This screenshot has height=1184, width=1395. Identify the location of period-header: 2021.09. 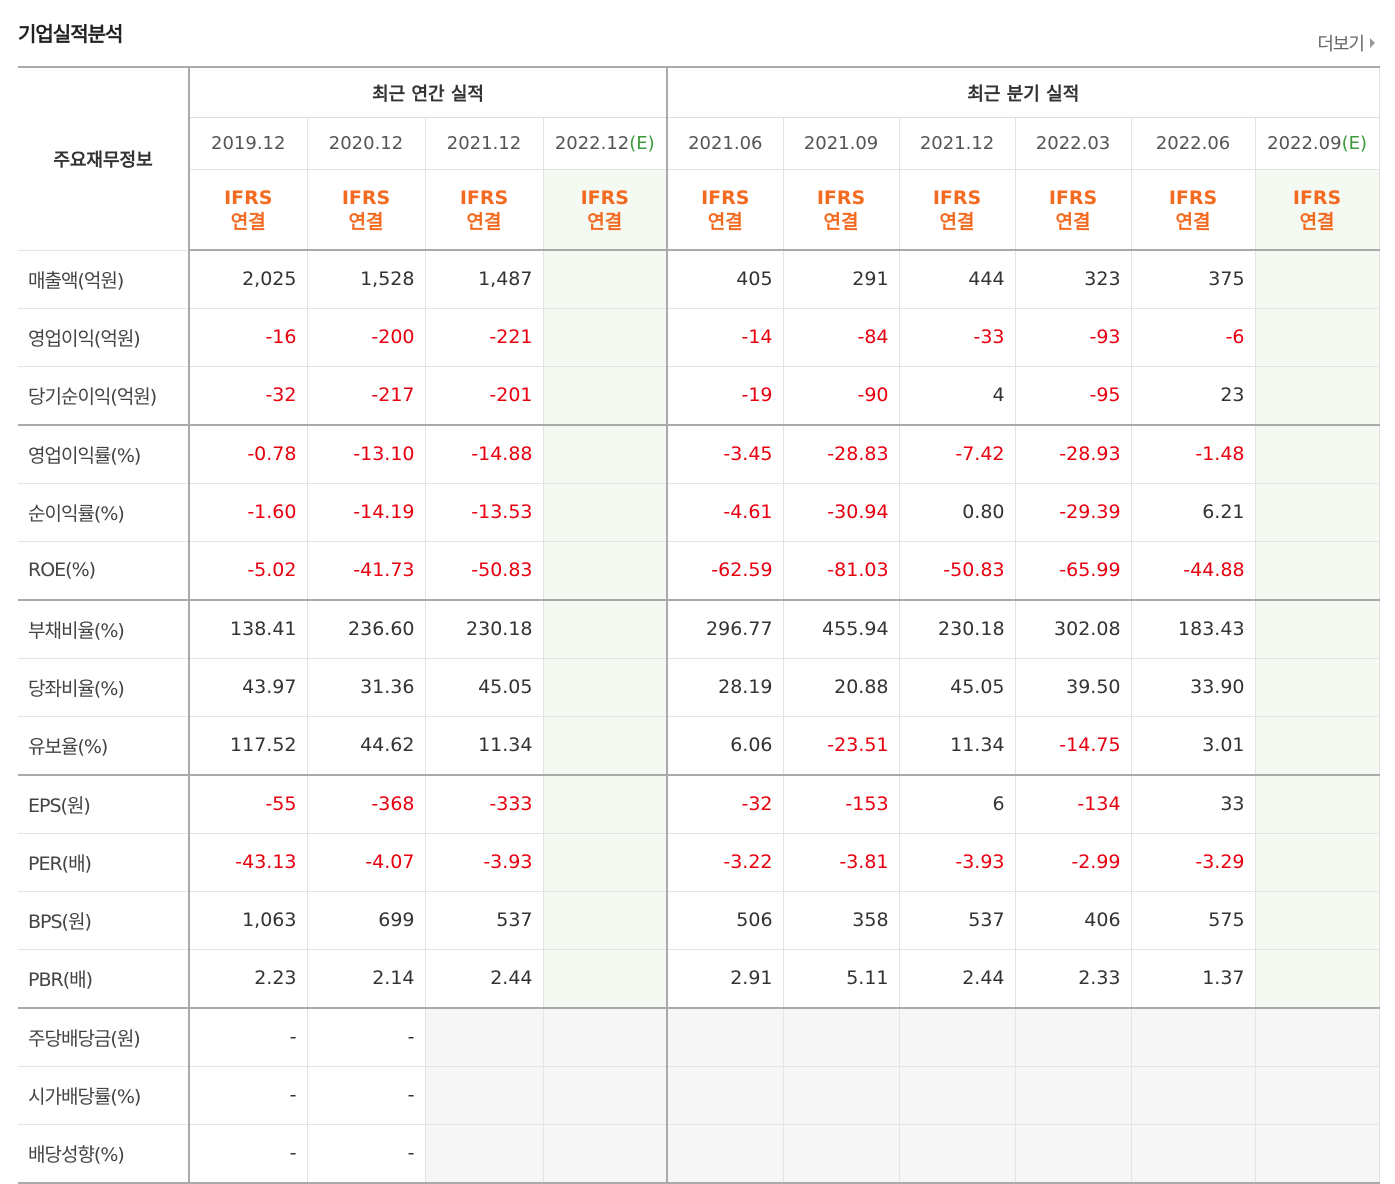
(841, 143).